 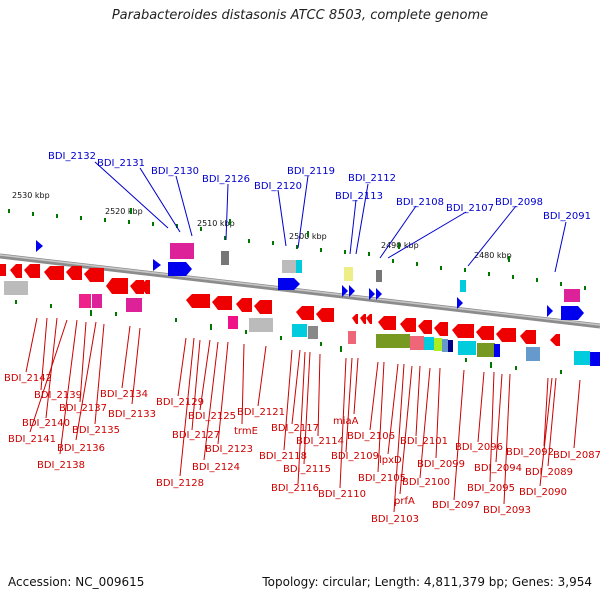 I want to click on label-BDI_2142: BDI_2142, so click(x=28, y=378).